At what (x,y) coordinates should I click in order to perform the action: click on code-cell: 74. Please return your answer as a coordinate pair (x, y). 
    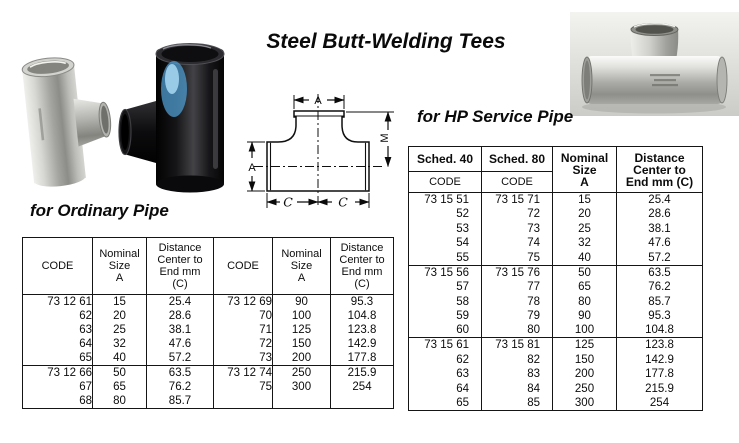
    Looking at the image, I should click on (517, 243).